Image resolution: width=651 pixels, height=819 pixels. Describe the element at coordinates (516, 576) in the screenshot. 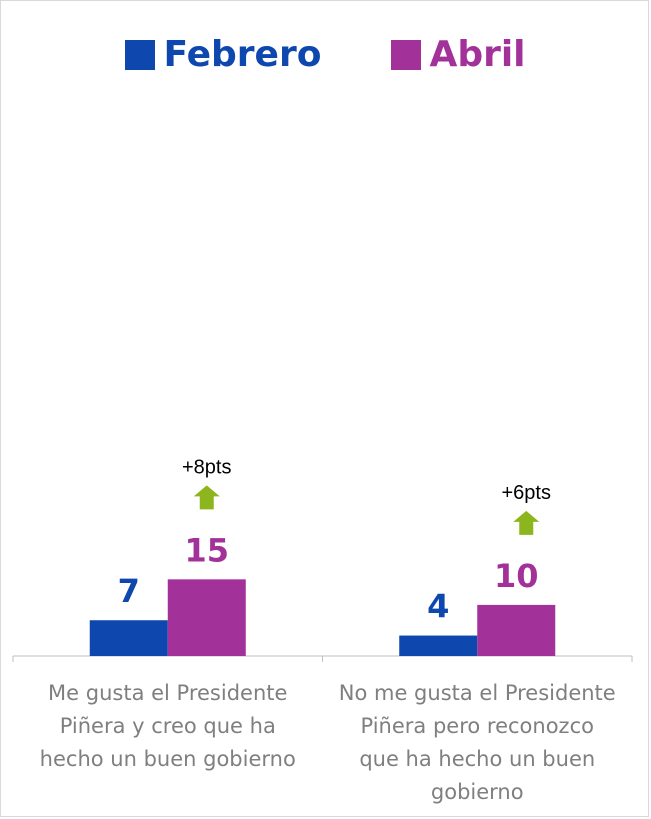

I see `data-label-abril-2: 10` at that location.